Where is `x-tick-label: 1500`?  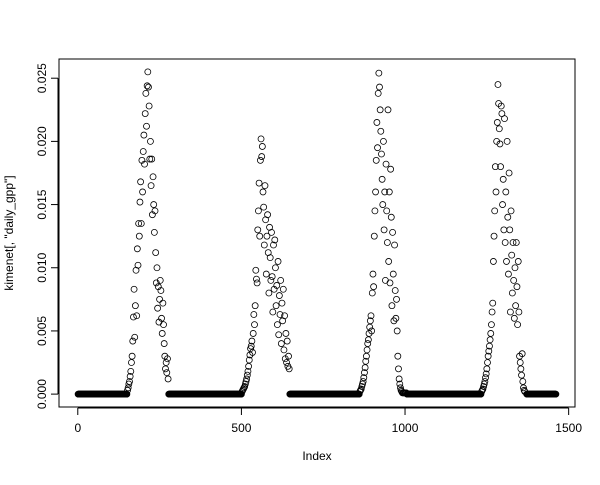 x-tick-label: 1500 is located at coordinates (568, 428).